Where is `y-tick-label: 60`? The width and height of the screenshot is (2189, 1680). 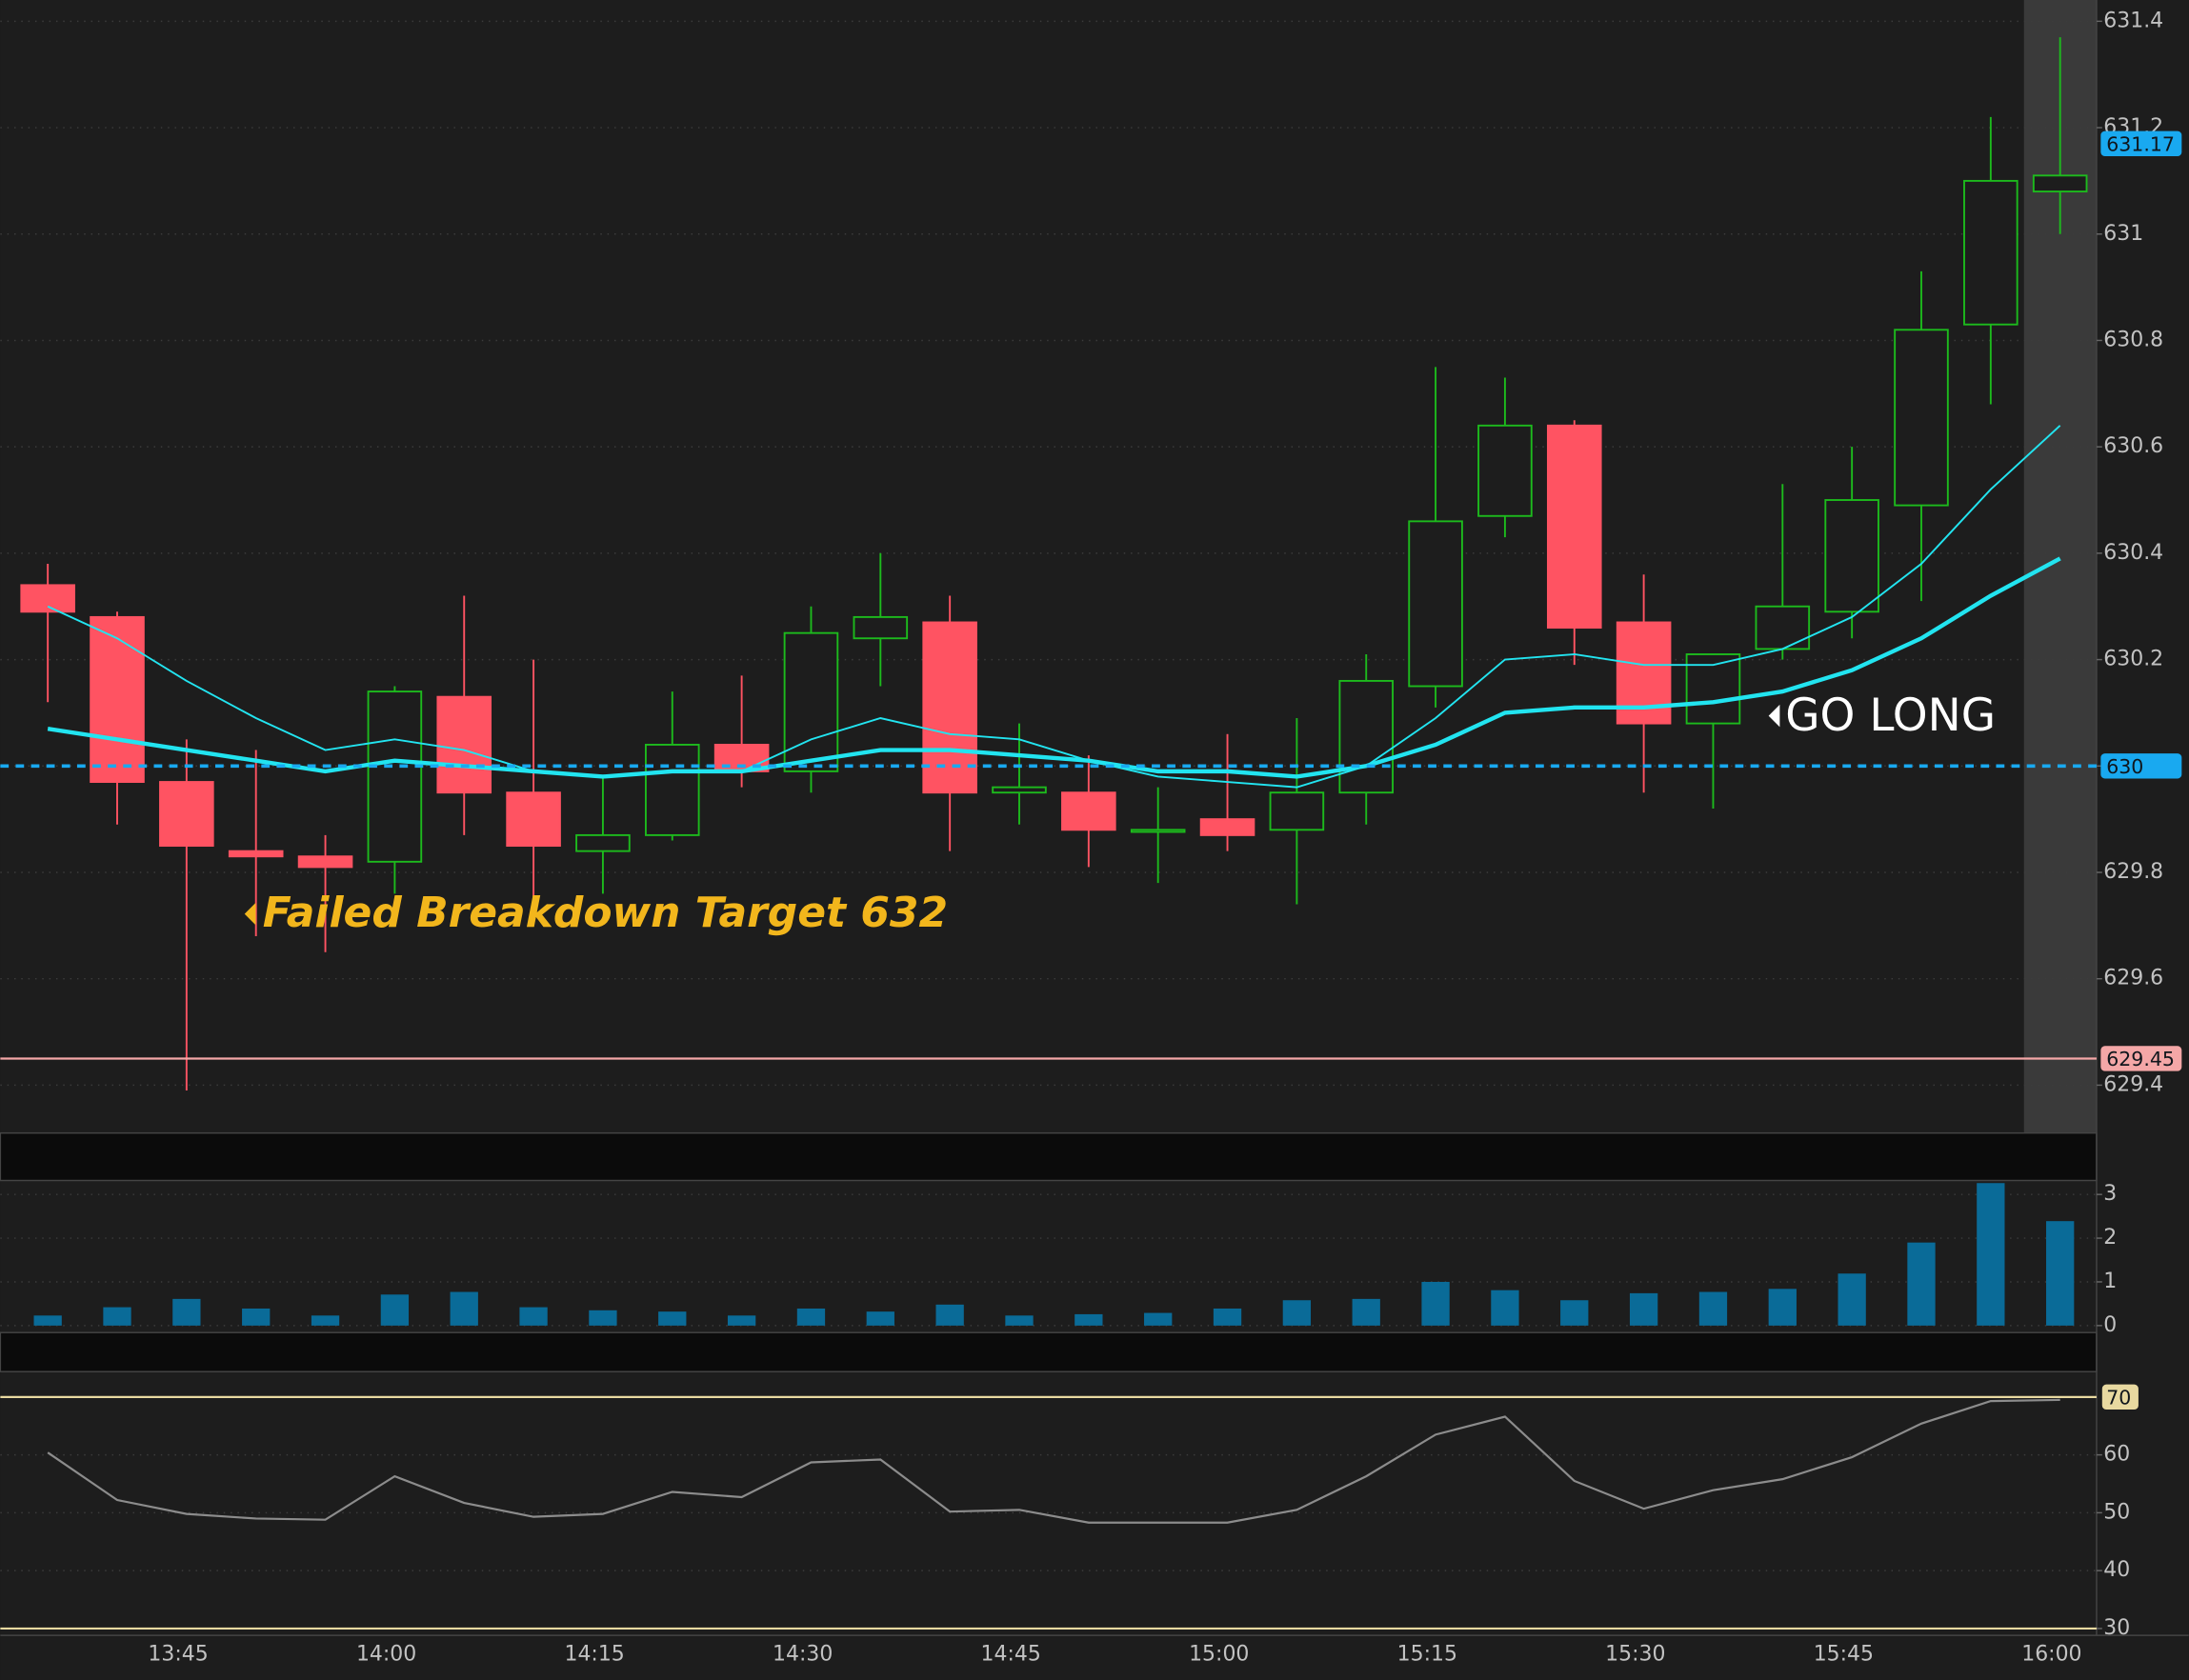
y-tick-label: 60 is located at coordinates (2116, 1455).